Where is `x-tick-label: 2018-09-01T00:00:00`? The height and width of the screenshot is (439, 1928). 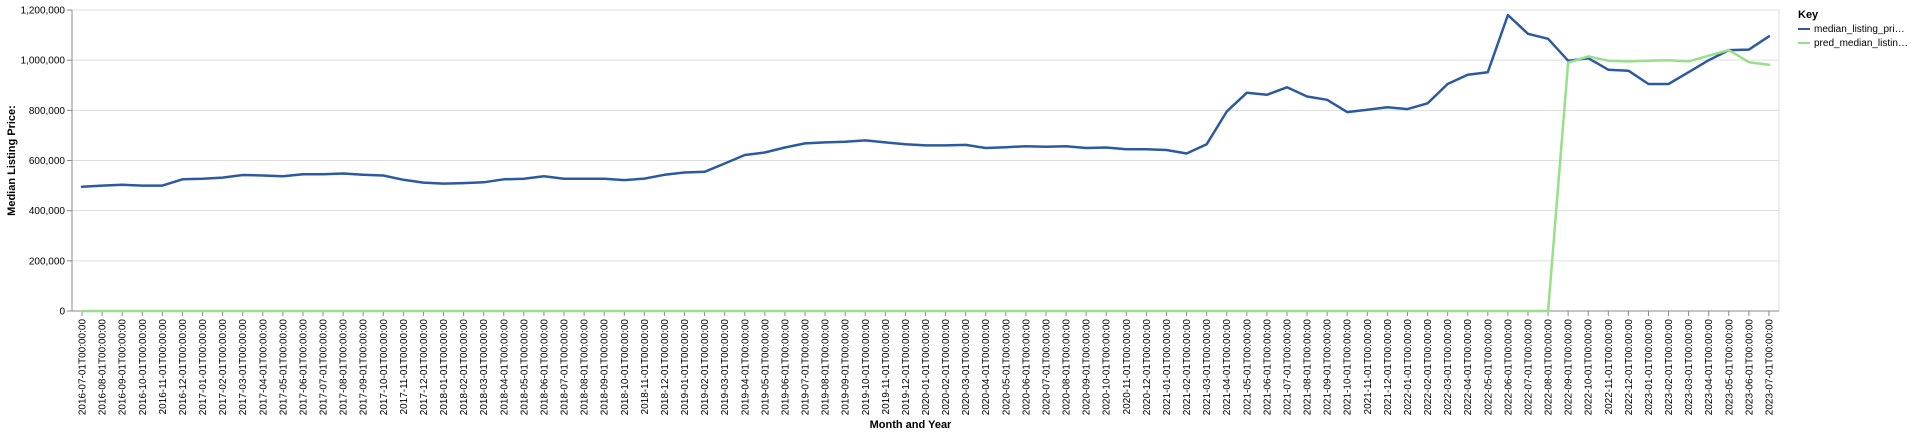 x-tick-label: 2018-09-01T00:00:00 is located at coordinates (605, 367).